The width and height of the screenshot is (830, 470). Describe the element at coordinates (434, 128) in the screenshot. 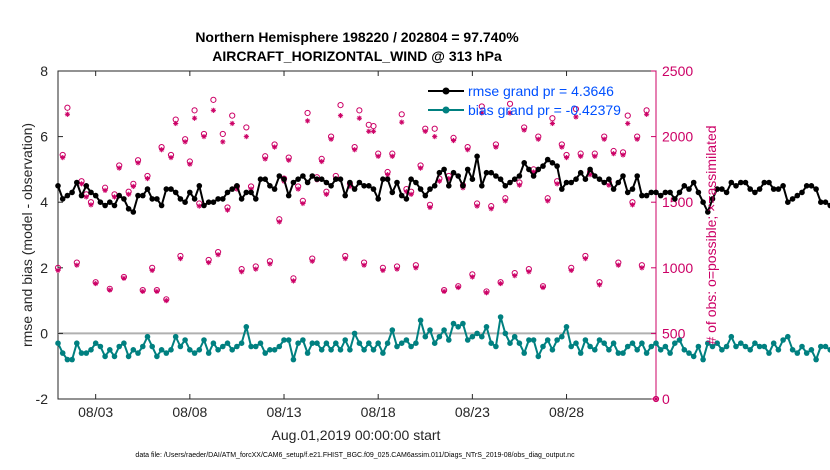

I see `obs-possible-point` at that location.